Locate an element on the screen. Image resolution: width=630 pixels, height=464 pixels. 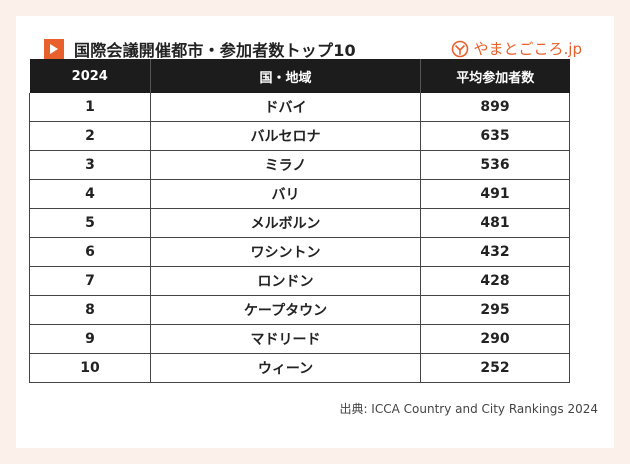
rank-cell: 2 is located at coordinates (90, 136).